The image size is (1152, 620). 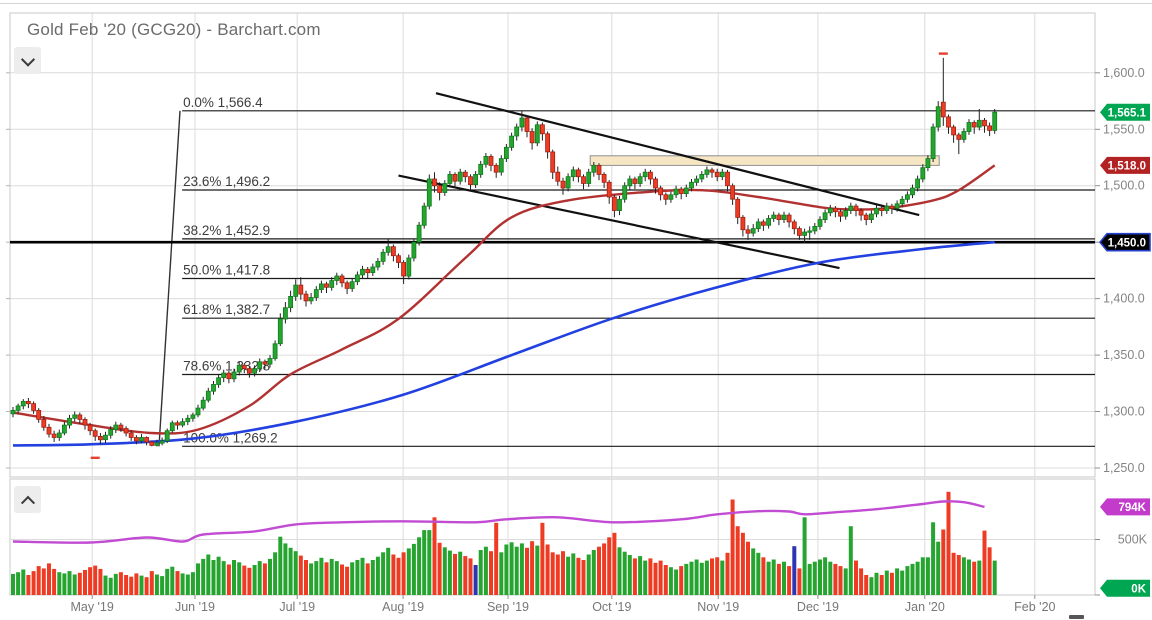 What do you see at coordinates (718, 607) in the screenshot?
I see `svg-text: Nov '19` at bounding box center [718, 607].